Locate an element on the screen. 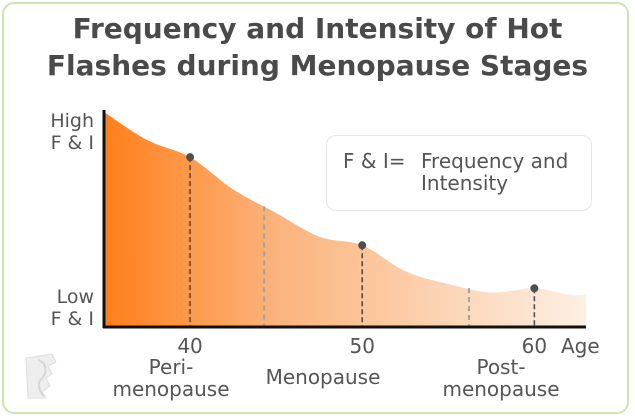 The width and height of the screenshot is (635, 420). title-line-2: Flashes during Menopause Stages is located at coordinates (317, 65).